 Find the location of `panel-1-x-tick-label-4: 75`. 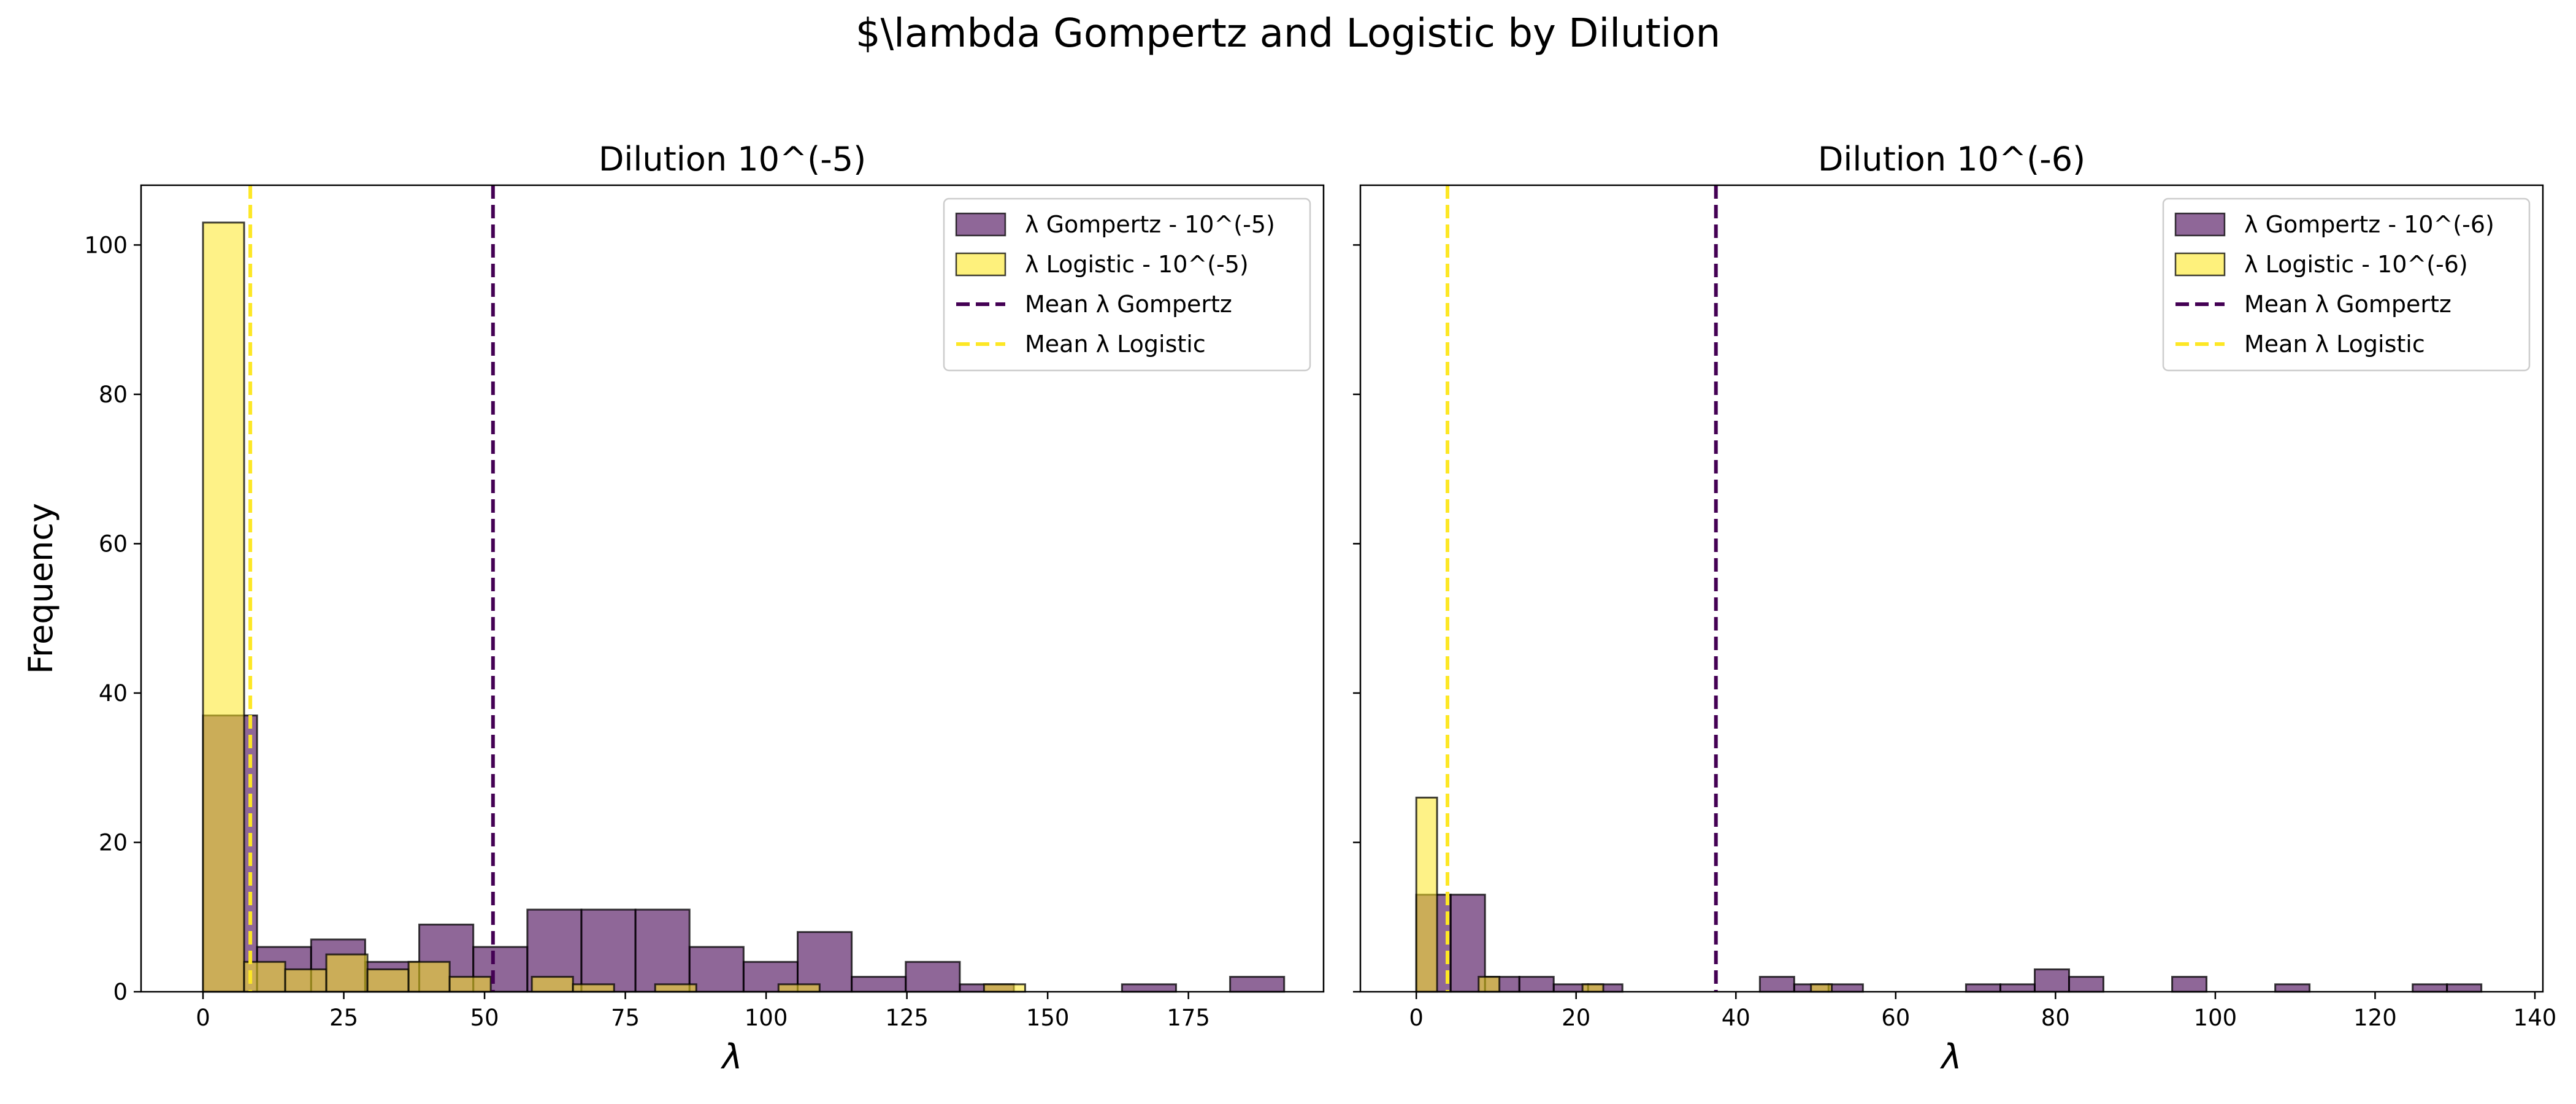

panel-1-x-tick-label-4: 75 is located at coordinates (625, 1018).